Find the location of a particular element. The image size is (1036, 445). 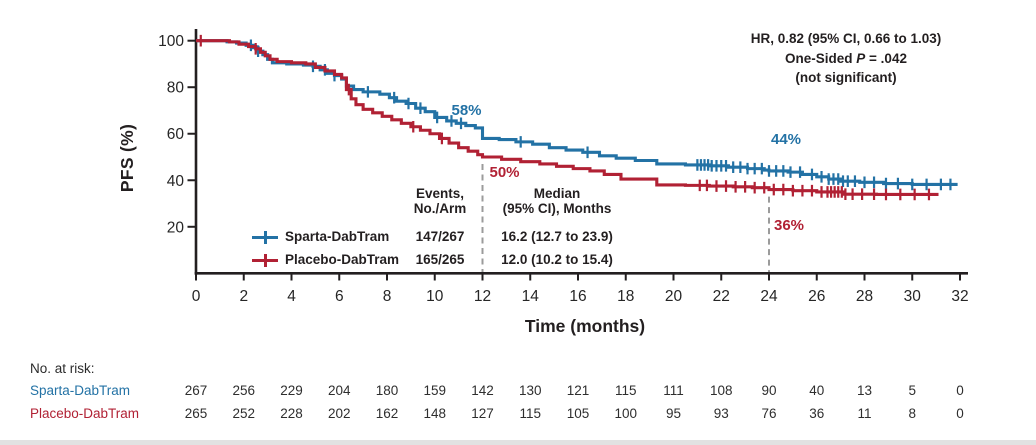

svg-text: 10 is located at coordinates (435, 296).